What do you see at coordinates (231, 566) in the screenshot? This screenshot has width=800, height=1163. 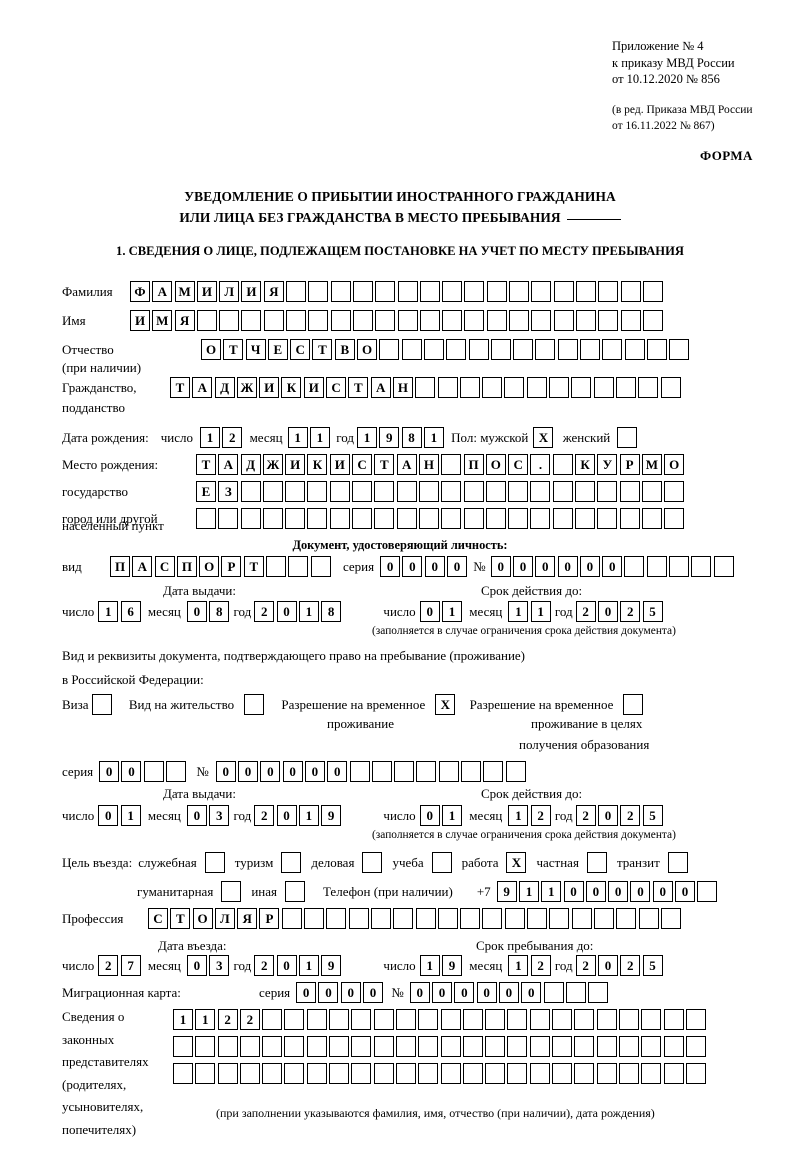 I see `char-box: Р` at bounding box center [231, 566].